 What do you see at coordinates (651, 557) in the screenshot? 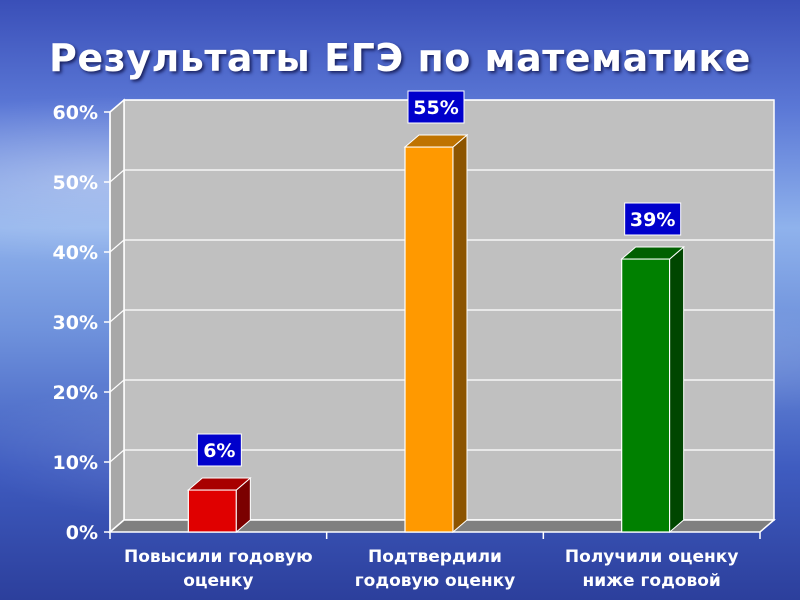
I see `x-category-label: Получили оценку` at bounding box center [651, 557].